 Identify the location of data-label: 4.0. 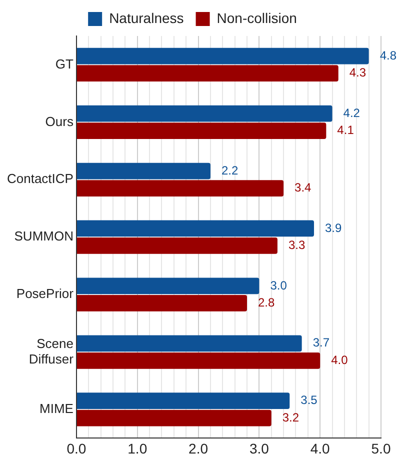
(339, 359).